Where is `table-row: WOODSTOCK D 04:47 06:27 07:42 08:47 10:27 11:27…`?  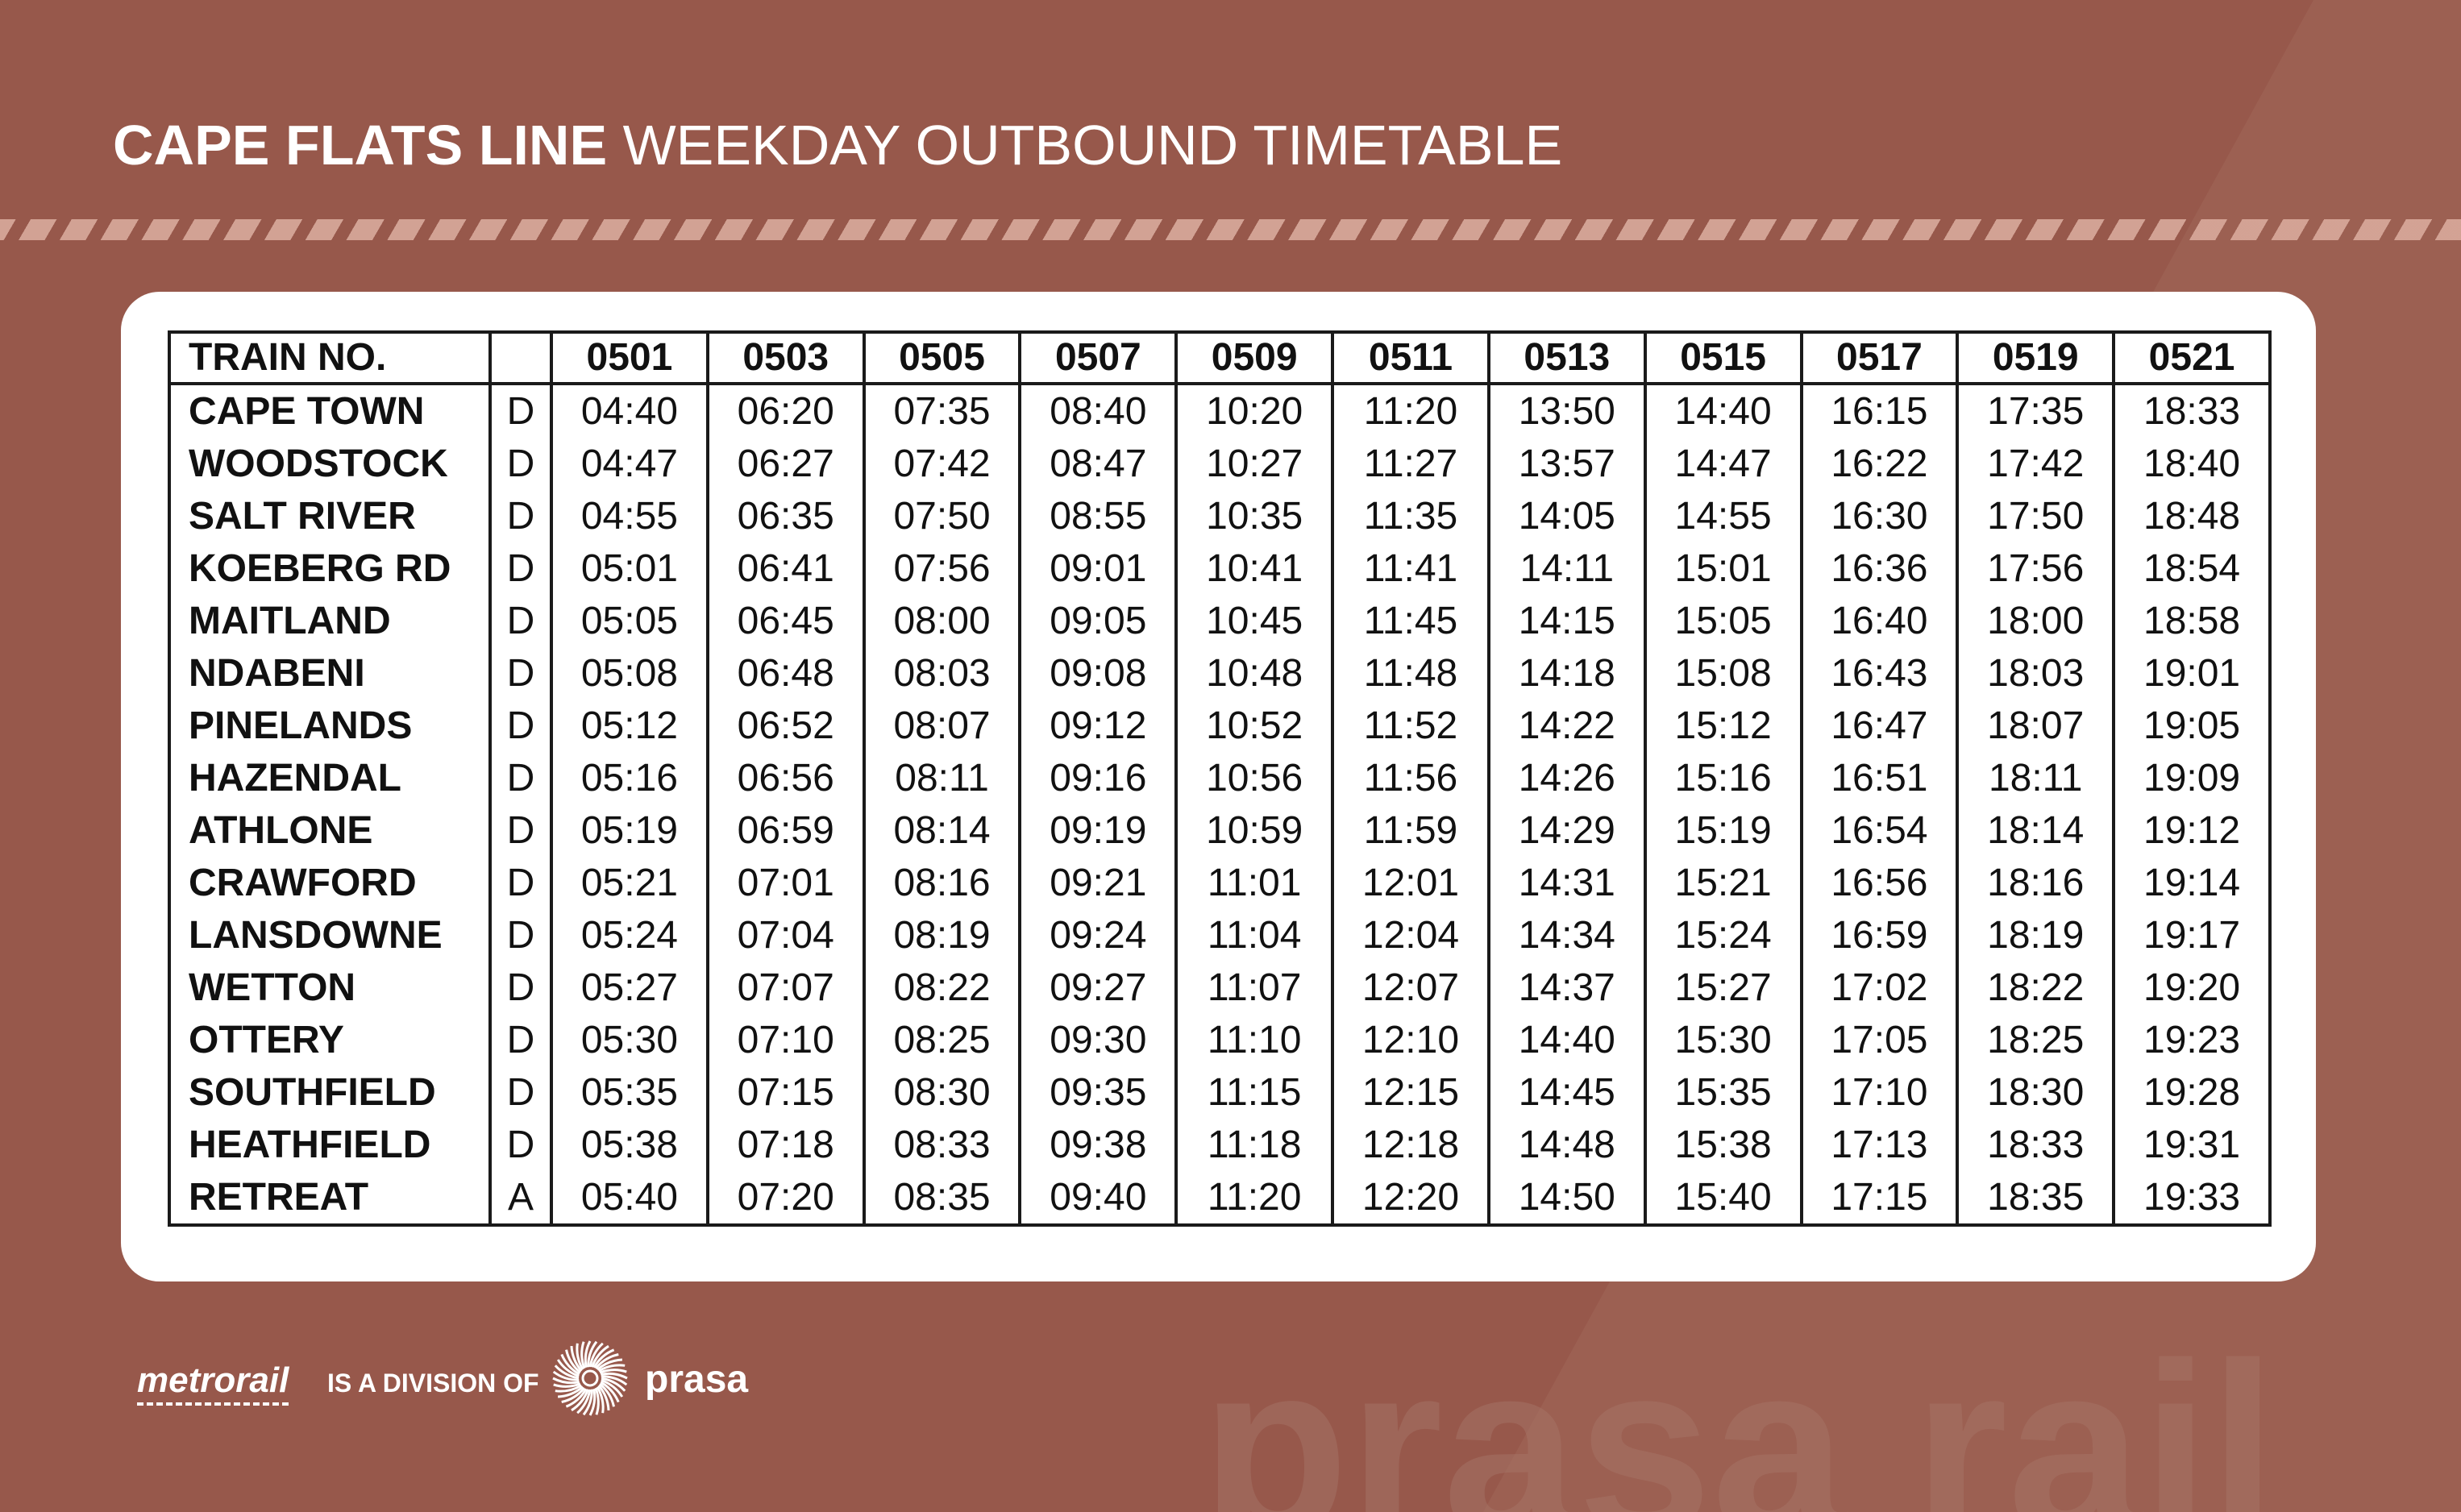 table-row: WOODSTOCK D 04:47 06:27 07:42 08:47 10:27 11:27… is located at coordinates (1220, 464).